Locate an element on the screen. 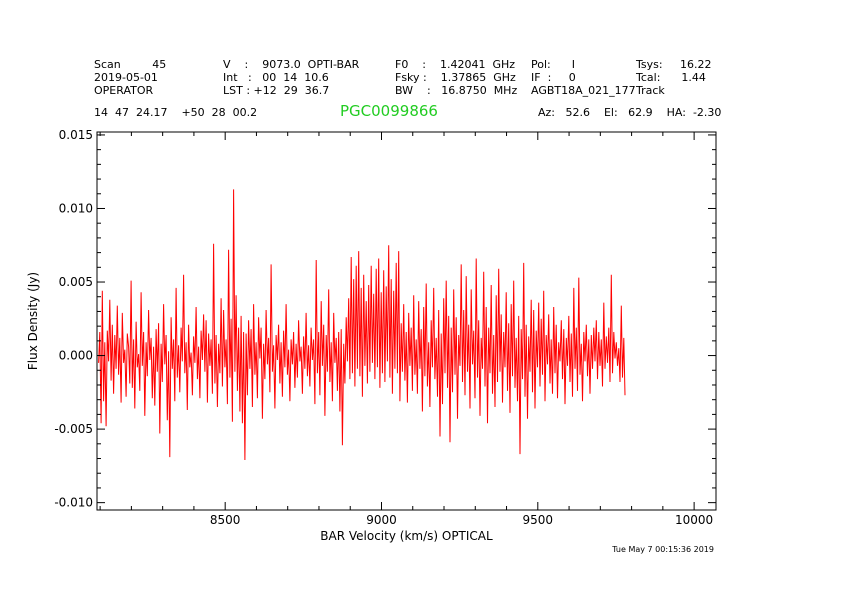 The image size is (842, 595). header-if: IF : 0 is located at coordinates (553, 77).